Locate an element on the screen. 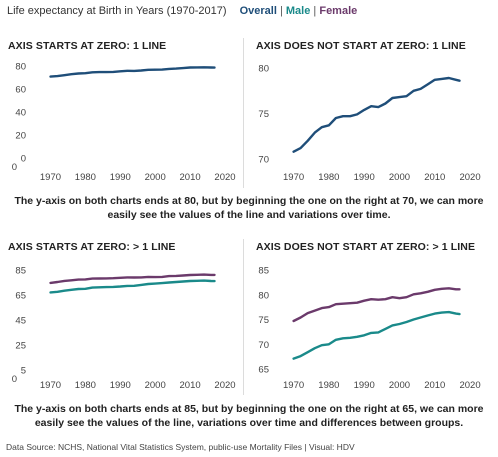 This screenshot has height=457, width=498. y-tick-label: 40 is located at coordinates (20, 113).